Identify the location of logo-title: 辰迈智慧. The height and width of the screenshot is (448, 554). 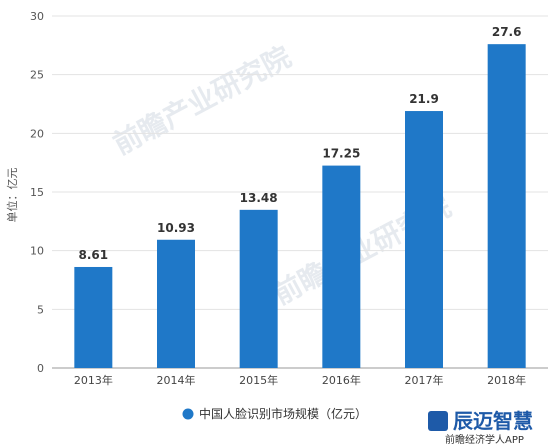
(493, 421).